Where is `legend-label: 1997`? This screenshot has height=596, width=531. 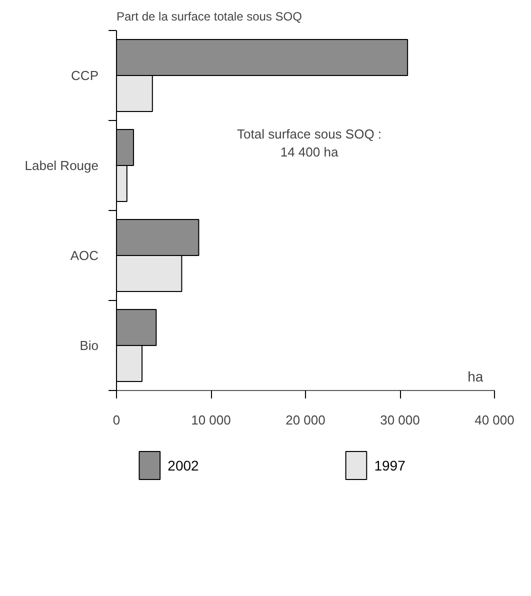 legend-label: 1997 is located at coordinates (390, 466).